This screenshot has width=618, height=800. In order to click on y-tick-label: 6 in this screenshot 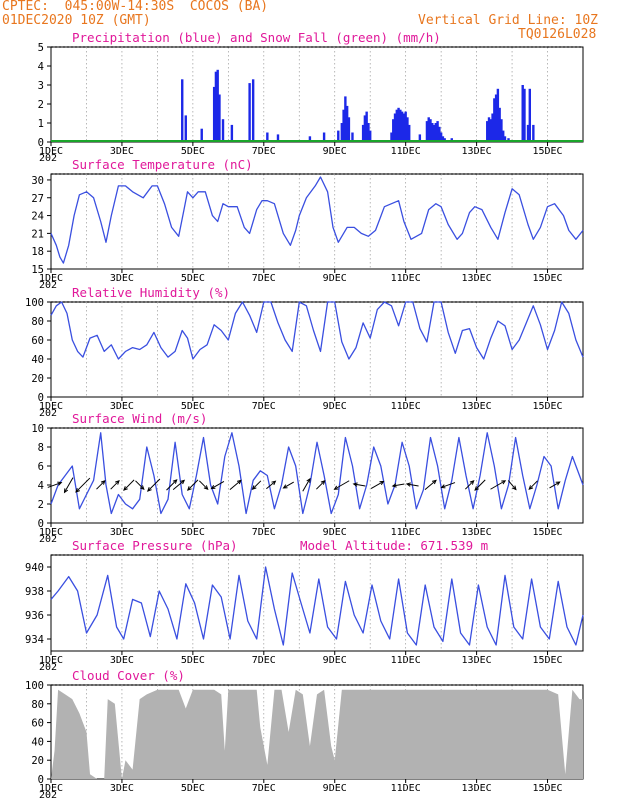, I will do `click(41, 467)`.